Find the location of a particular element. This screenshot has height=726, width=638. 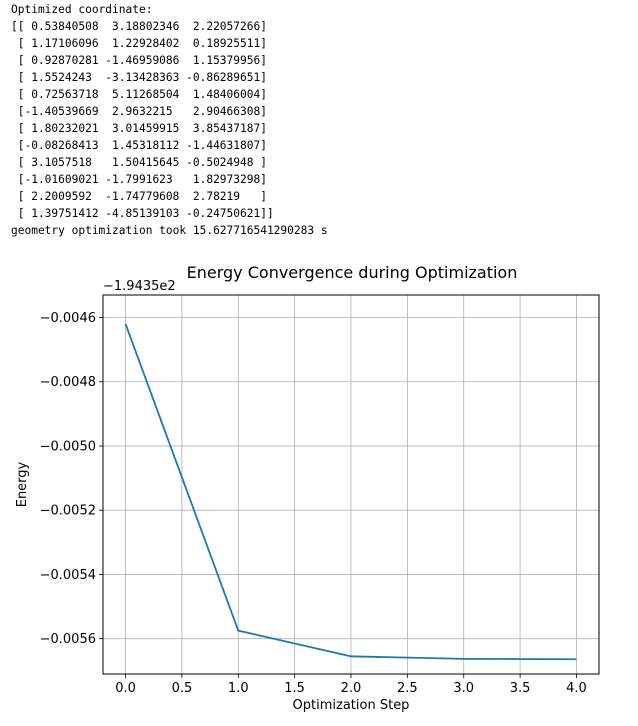

y-tick-label: −0.0050 is located at coordinates (68, 446).